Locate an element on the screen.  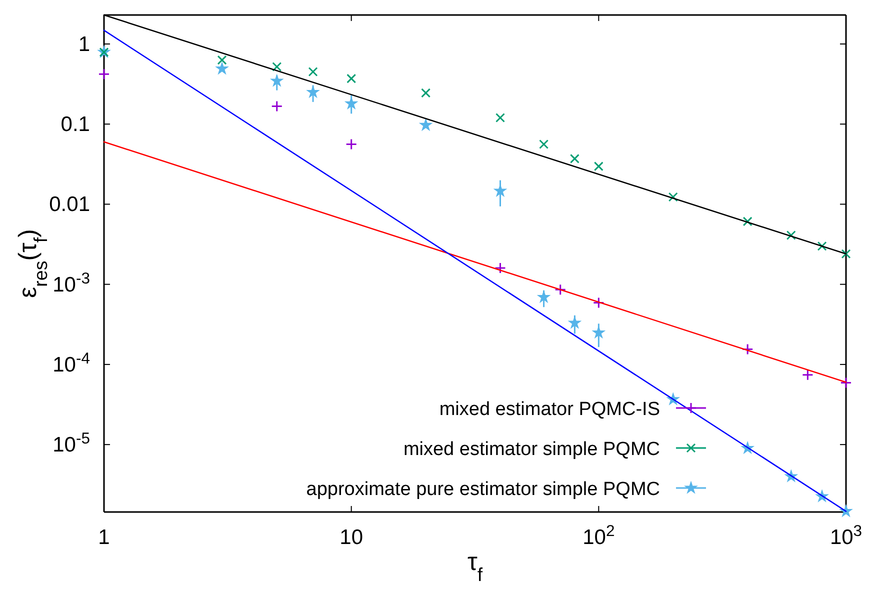
x-tick-label: 10$^{3}$ is located at coordinates (846, 535).